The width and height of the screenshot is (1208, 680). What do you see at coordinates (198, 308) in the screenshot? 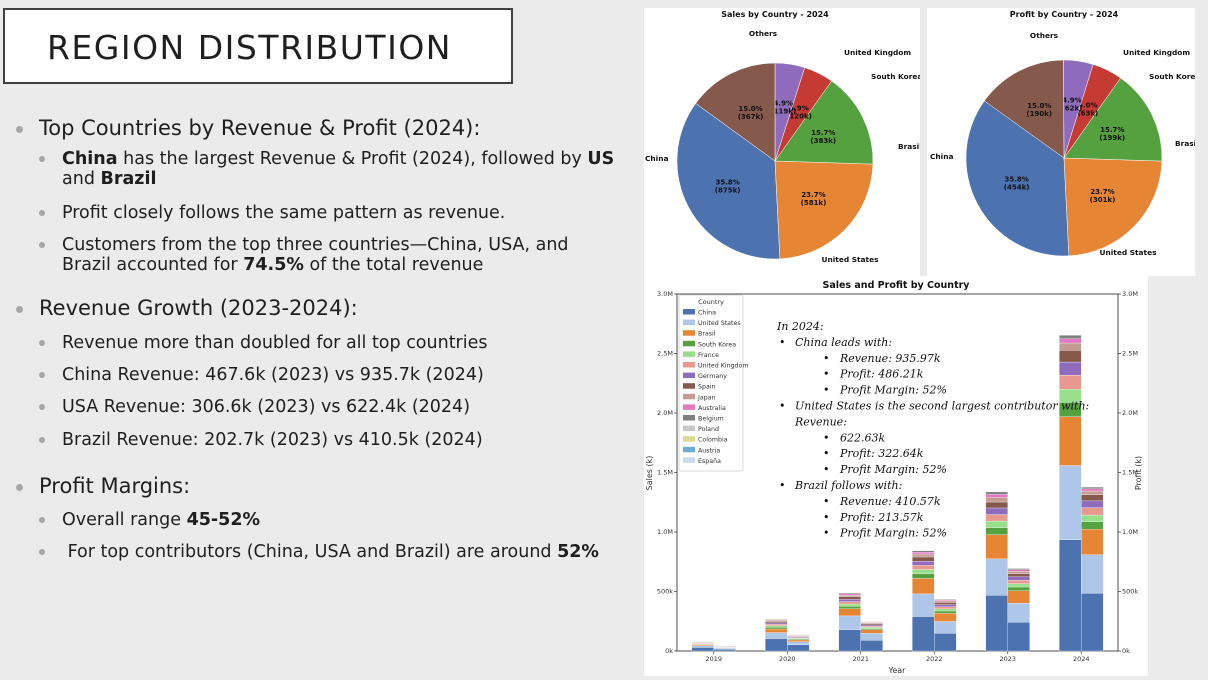
I see `section-heading: Revenue Growth (2023-2024):` at bounding box center [198, 308].